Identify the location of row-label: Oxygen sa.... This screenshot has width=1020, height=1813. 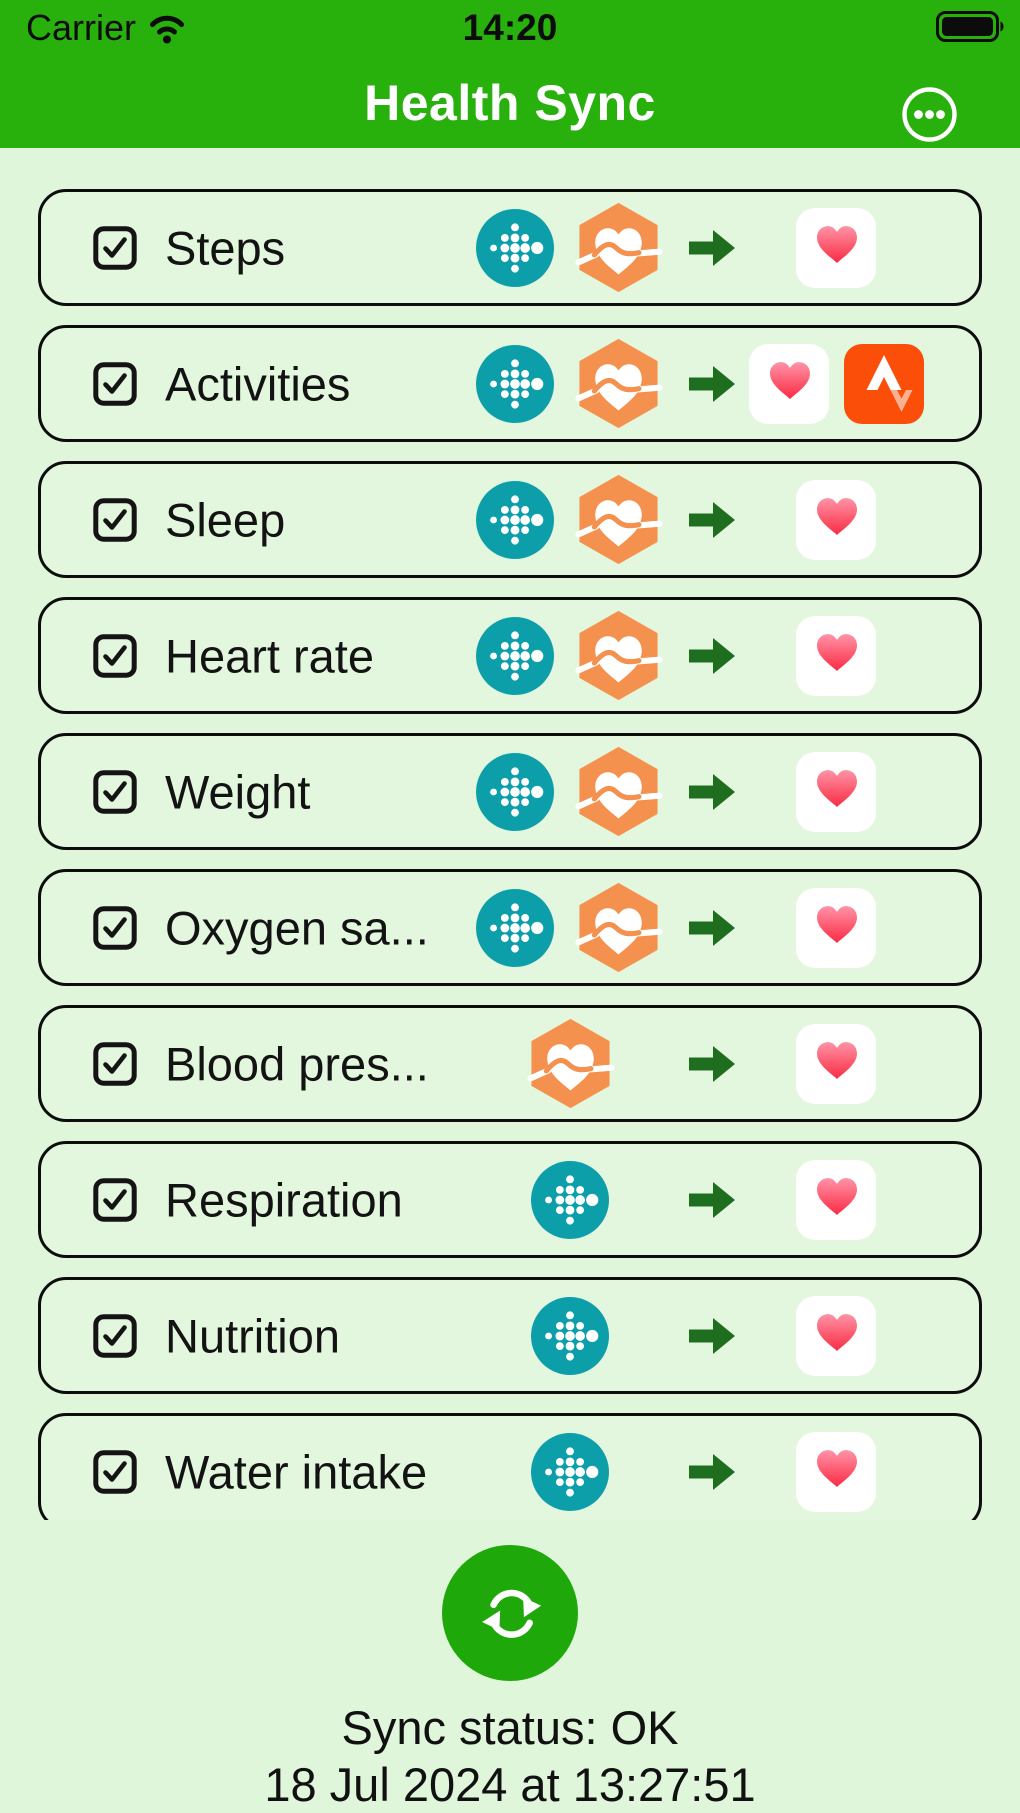
(297, 927).